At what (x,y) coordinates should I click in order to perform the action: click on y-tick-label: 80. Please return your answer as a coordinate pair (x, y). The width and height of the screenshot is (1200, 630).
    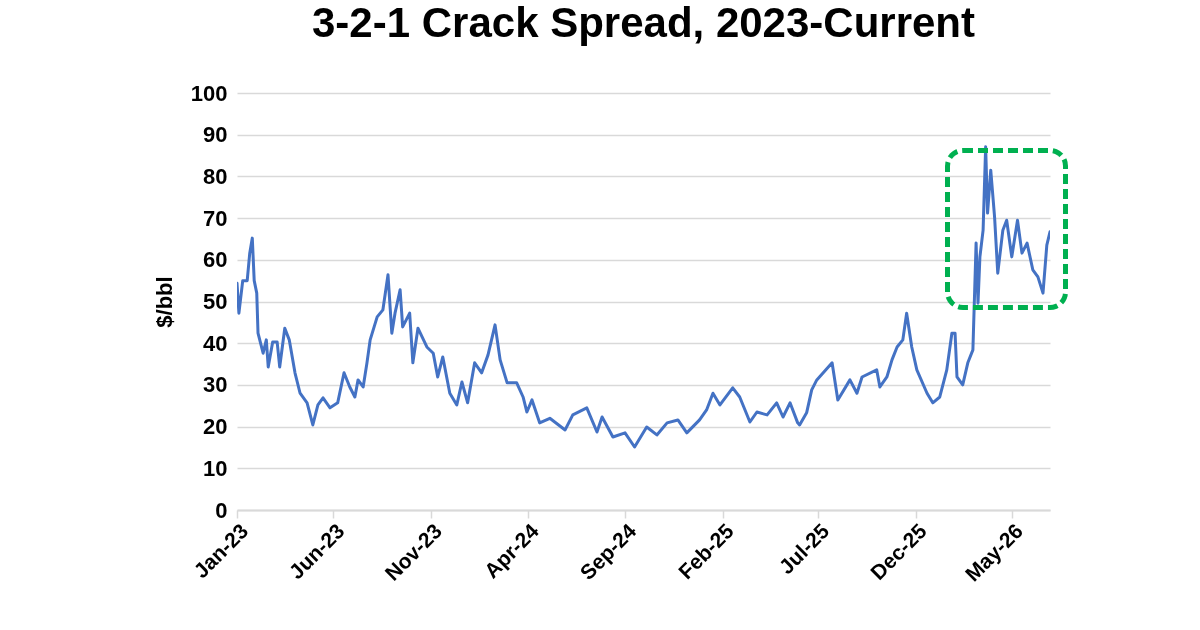
    Looking at the image, I should click on (215, 176).